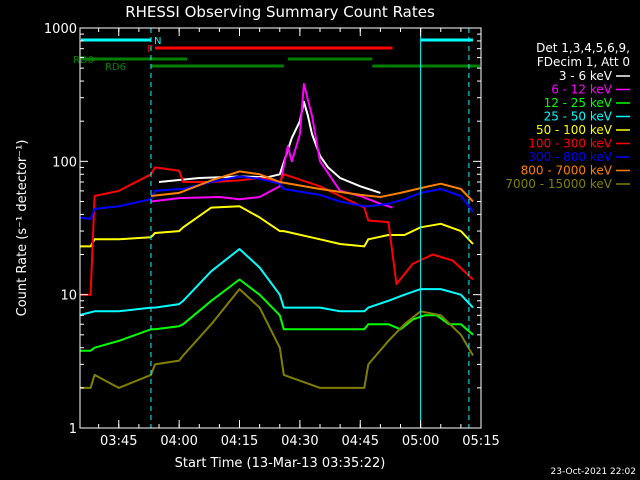 This screenshot has height=480, width=640. I want to click on legend-entry-label: 3 - 6 keV, so click(586, 76).